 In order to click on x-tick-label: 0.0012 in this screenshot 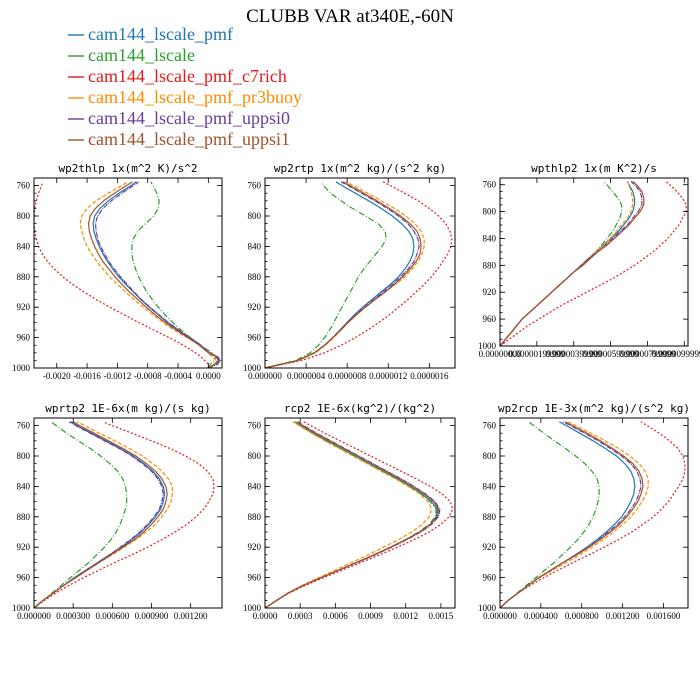, I will do `click(405, 616)`.